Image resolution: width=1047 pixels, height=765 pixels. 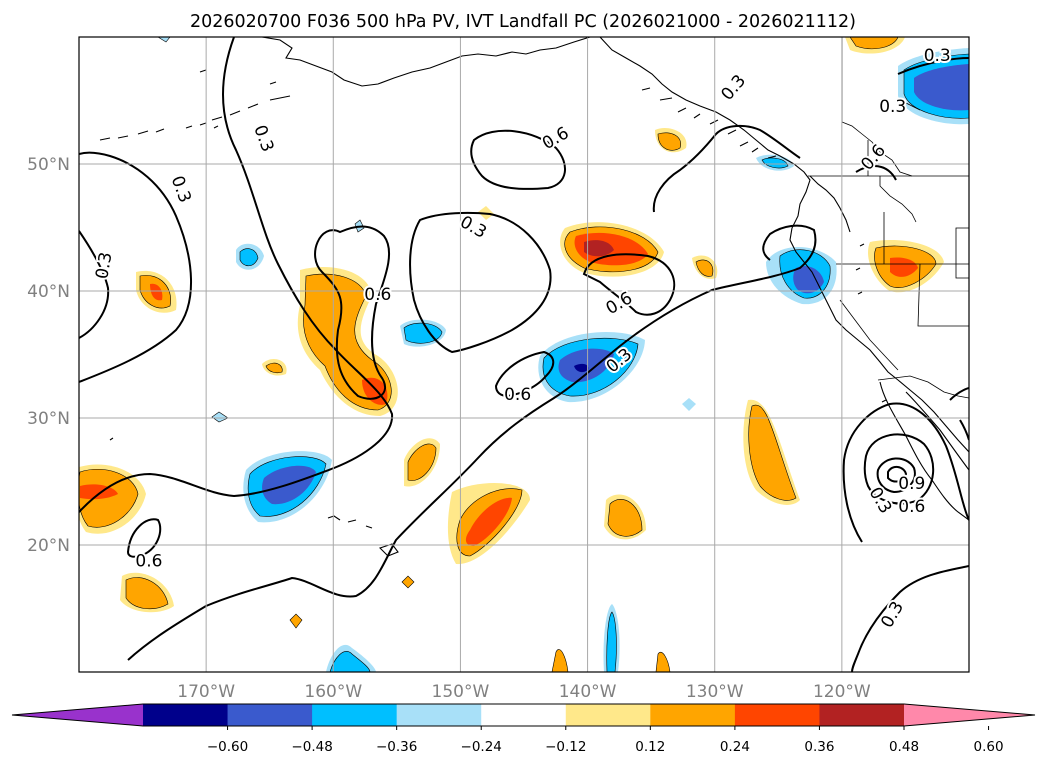 What do you see at coordinates (565, 747) in the screenshot?
I see `colorbar-tick-label: −0.12` at bounding box center [565, 747].